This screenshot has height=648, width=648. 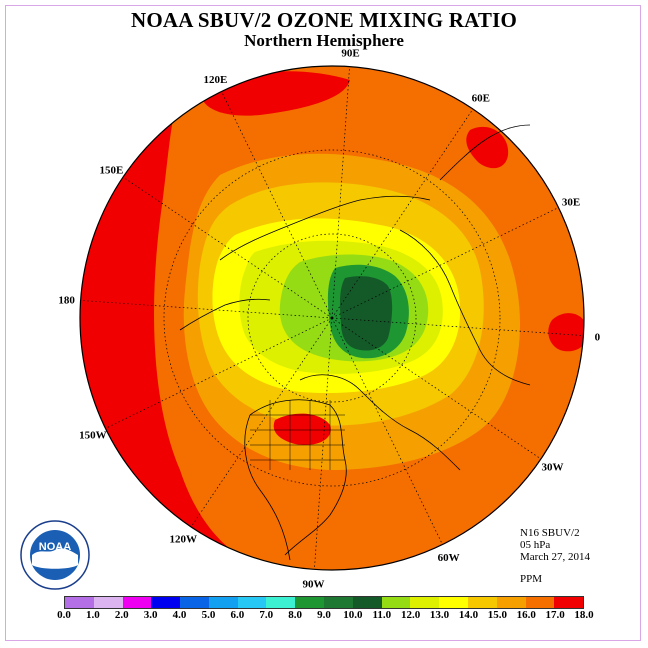 What do you see at coordinates (584, 615) in the screenshot?
I see `colorbar-tick-label: 18.0` at bounding box center [584, 615].